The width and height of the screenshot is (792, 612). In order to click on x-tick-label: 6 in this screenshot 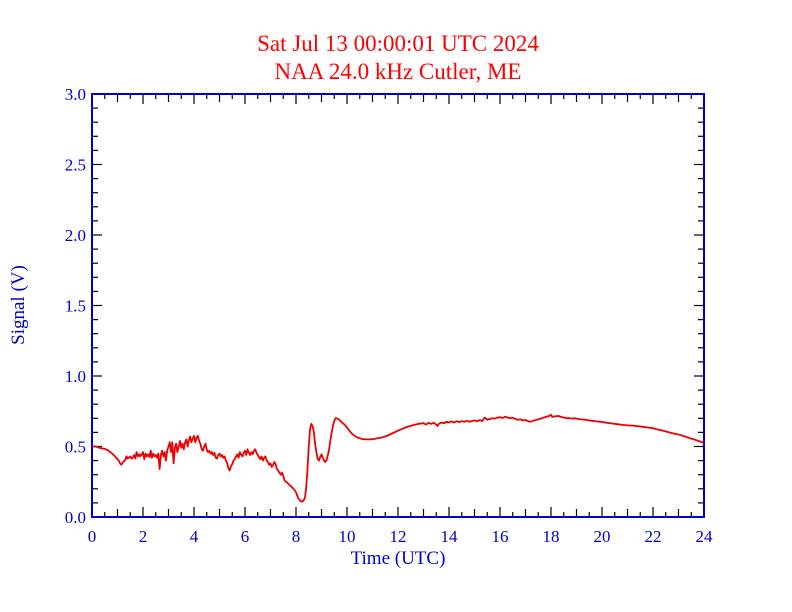, I will do `click(245, 536)`.